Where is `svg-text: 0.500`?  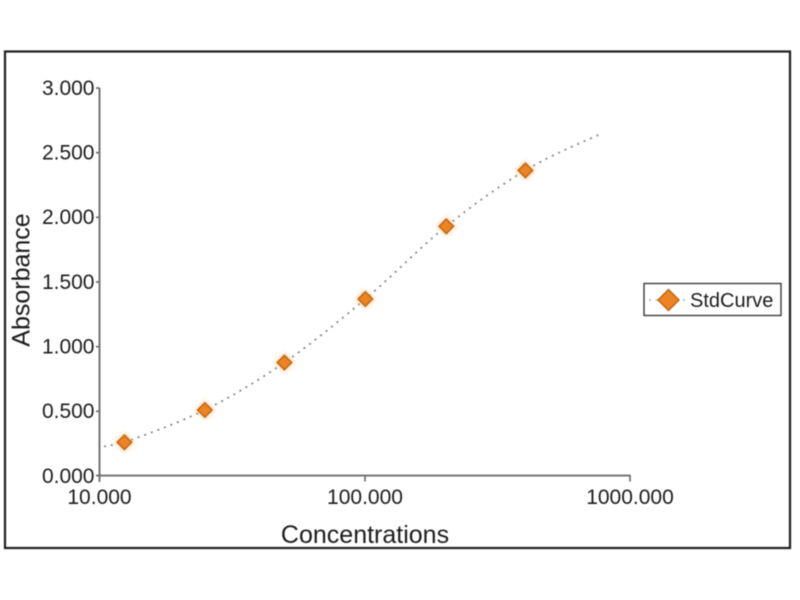 svg-text: 0.500 is located at coordinates (68, 411).